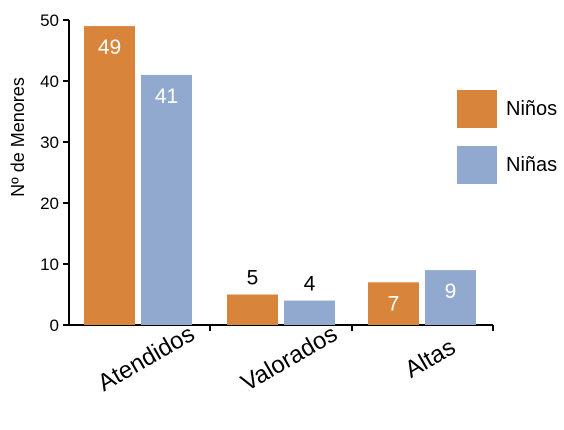 Image resolution: width=564 pixels, height=430 pixels. I want to click on y-axis: 0 10 20 30 40 50, so click(55, 173).